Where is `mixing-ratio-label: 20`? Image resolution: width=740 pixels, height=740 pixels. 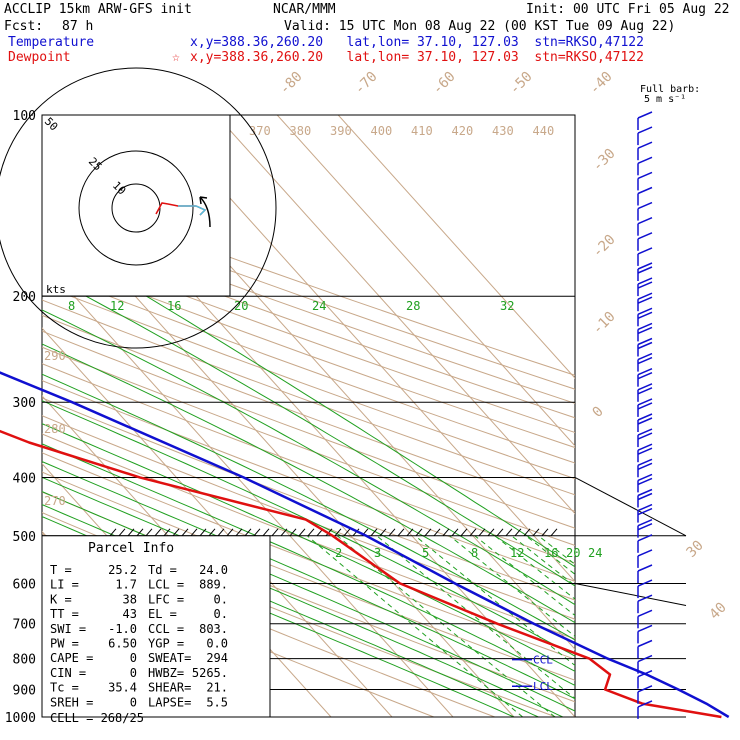
mixing-ratio-label: 20 is located at coordinates (241, 306).